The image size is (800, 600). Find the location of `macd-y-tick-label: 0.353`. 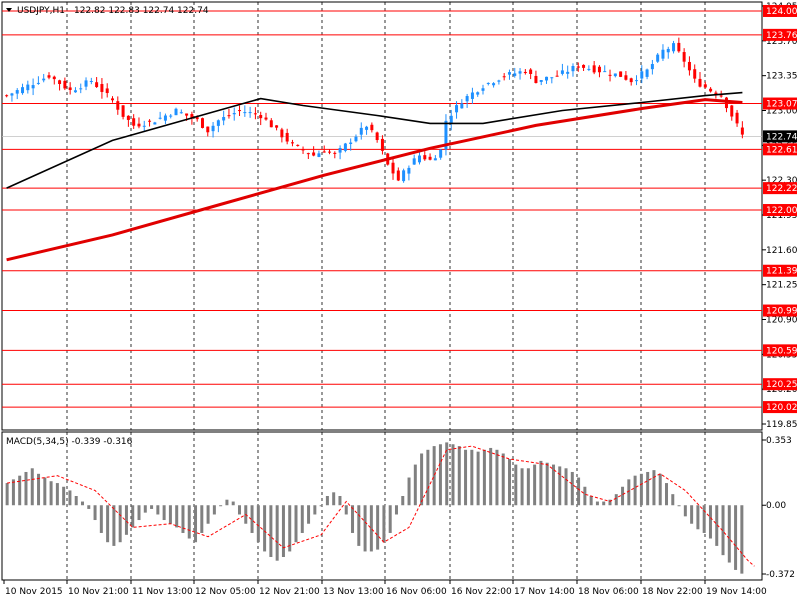

macd-y-tick-label: 0.353 is located at coordinates (779, 441).